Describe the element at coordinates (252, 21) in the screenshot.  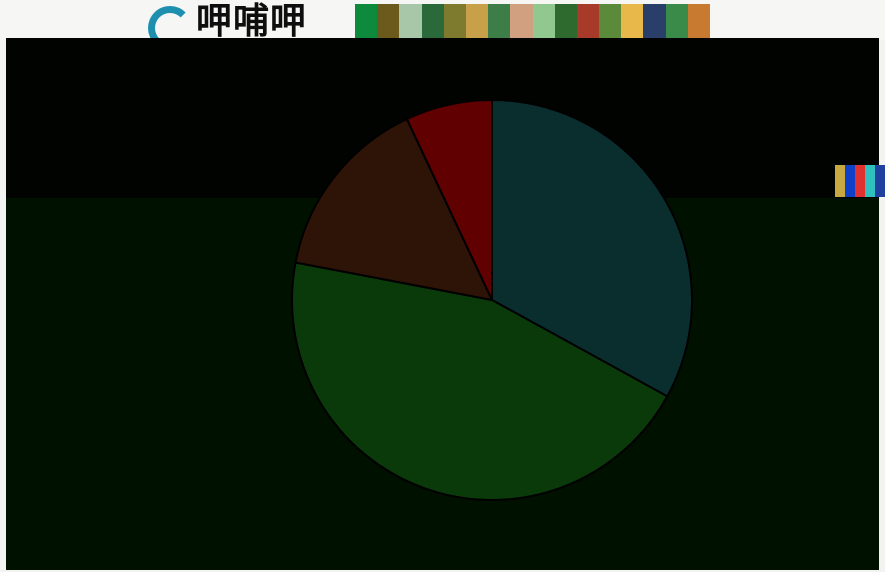
I see `logo-text: 呷哺呷` at that location.